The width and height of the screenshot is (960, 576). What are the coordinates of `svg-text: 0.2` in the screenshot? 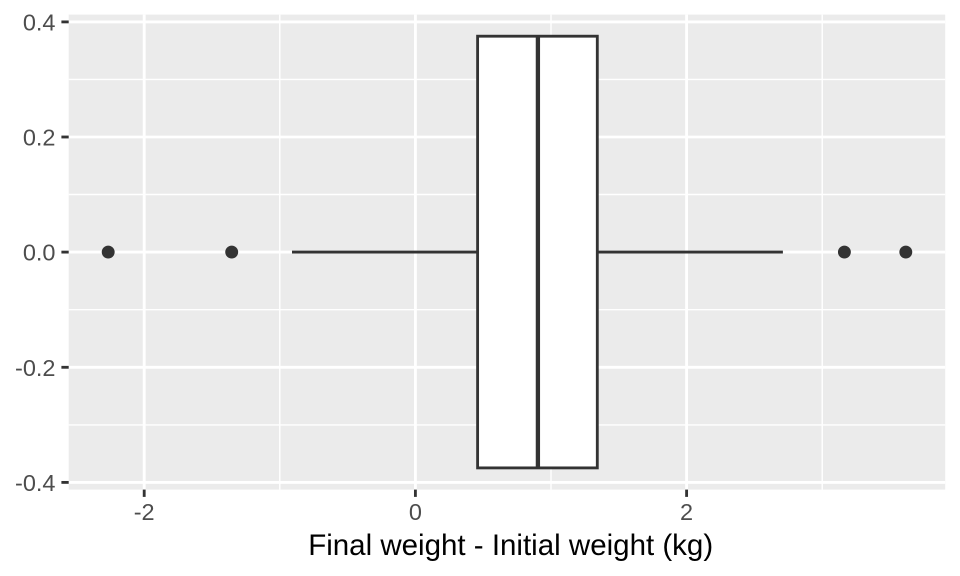 It's located at (39, 138).